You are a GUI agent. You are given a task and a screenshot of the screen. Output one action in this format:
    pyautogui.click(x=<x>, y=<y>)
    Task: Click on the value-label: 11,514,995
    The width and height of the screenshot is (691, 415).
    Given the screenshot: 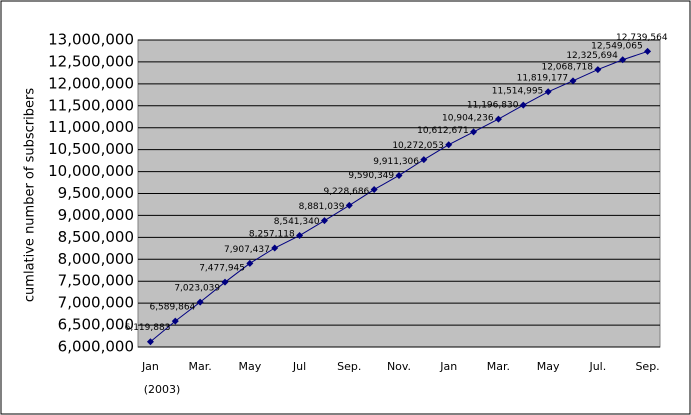 What is the action you would take?
    pyautogui.click(x=518, y=92)
    